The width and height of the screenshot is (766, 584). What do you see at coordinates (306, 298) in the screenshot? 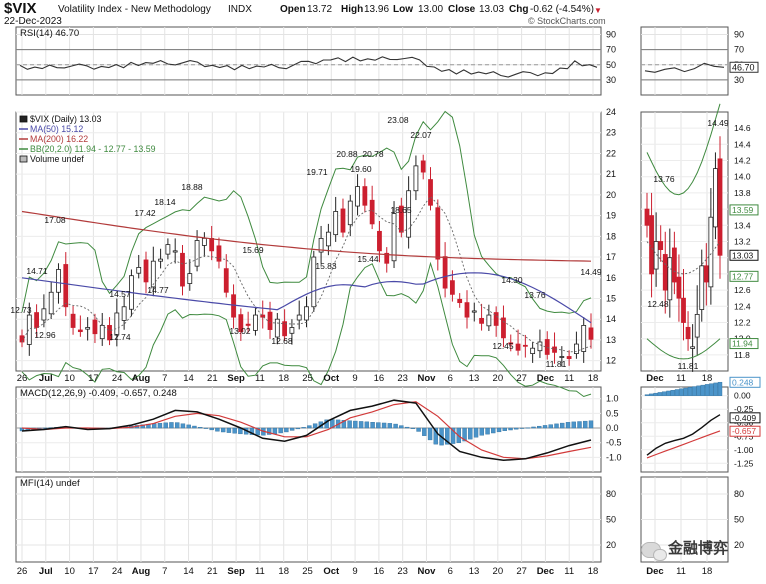
I see `ma50-line` at bounding box center [306, 298].